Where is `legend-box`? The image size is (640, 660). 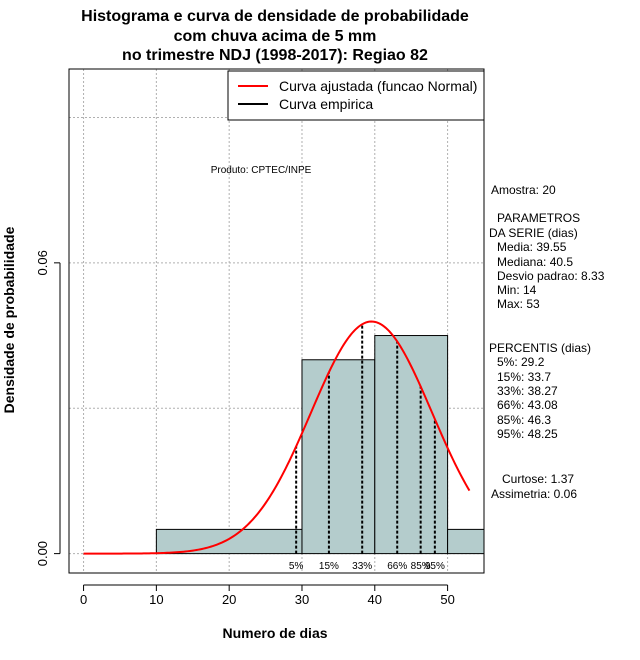
legend-box is located at coordinates (356, 95).